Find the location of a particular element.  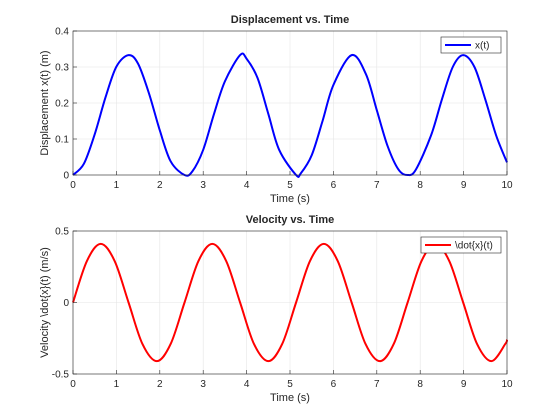

velocity-xtick-label-4: 4 is located at coordinates (247, 384).